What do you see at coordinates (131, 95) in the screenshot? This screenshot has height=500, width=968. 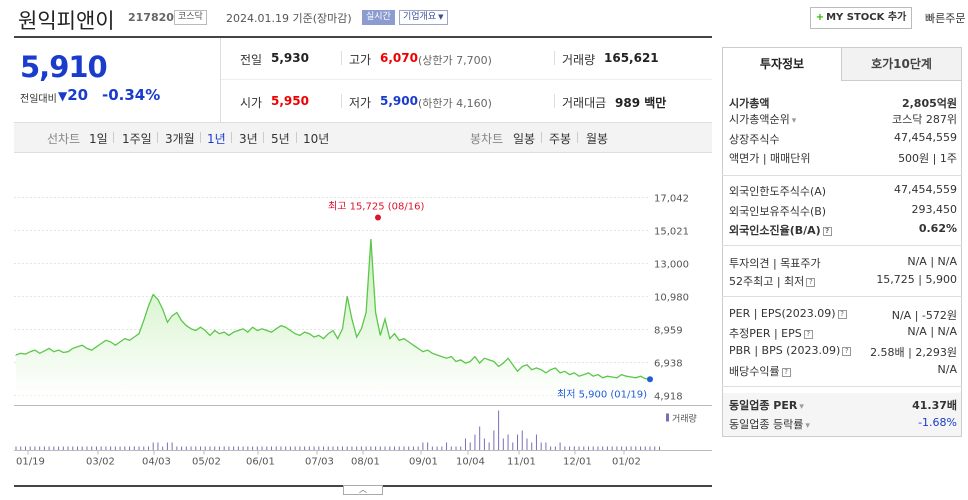 I see `price-change-pct: -0.34%` at bounding box center [131, 95].